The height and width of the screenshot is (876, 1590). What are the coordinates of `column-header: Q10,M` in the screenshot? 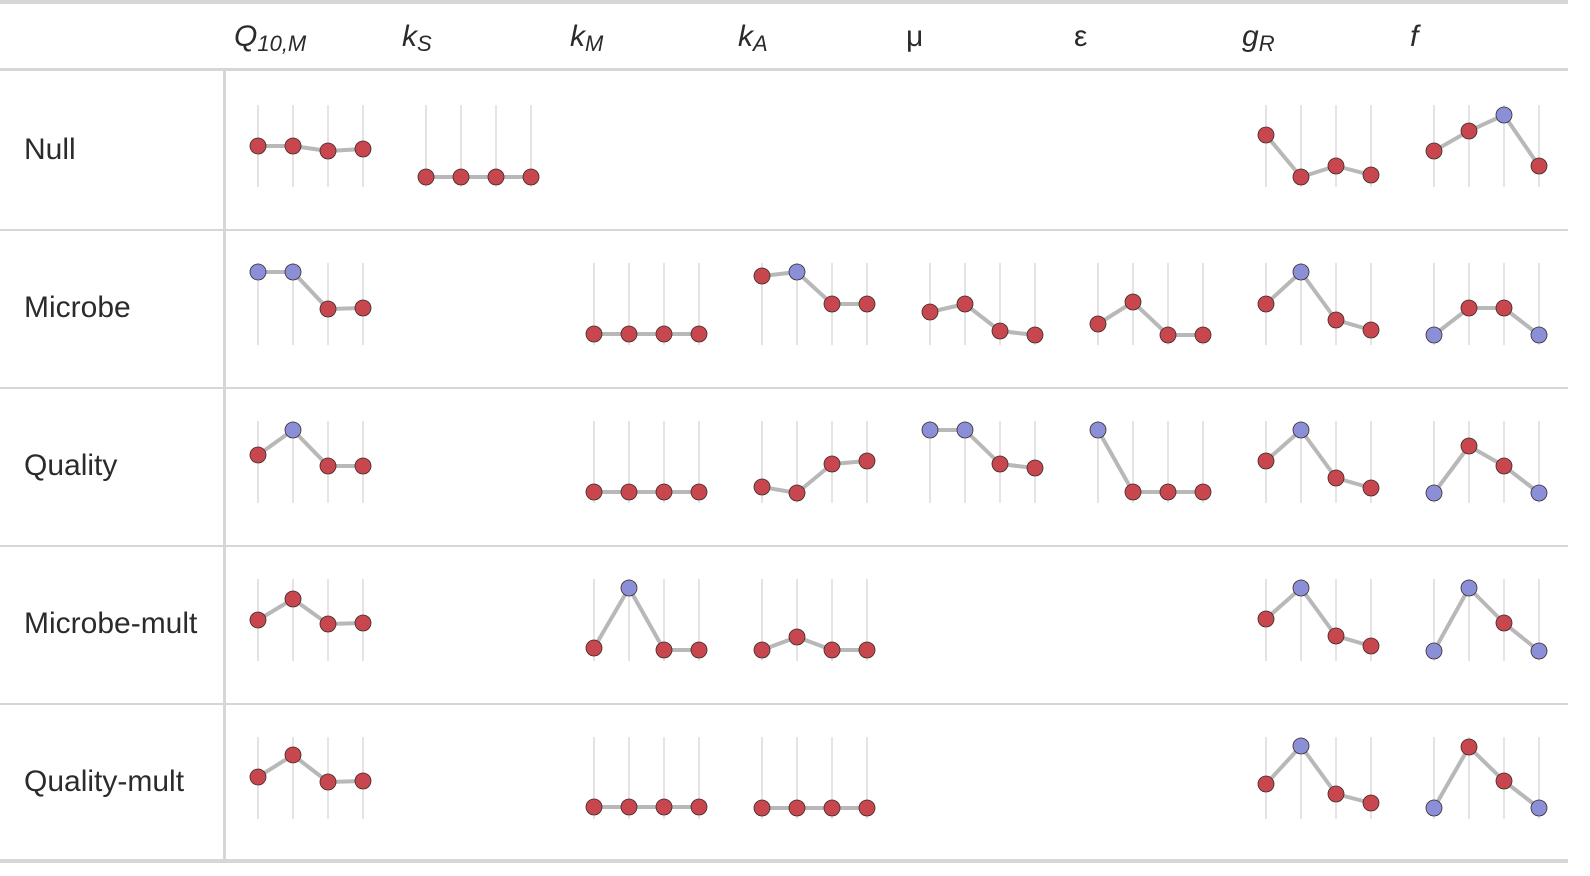 It's located at (270, 38).